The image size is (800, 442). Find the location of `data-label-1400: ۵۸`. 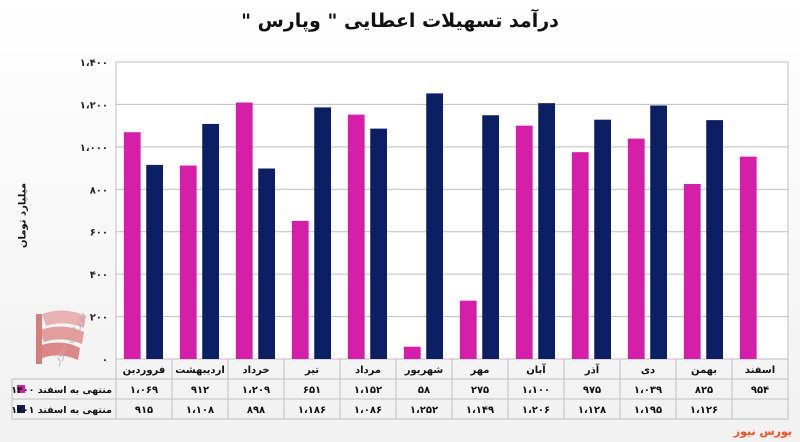

data-label-1400: ۵۸ is located at coordinates (424, 390).